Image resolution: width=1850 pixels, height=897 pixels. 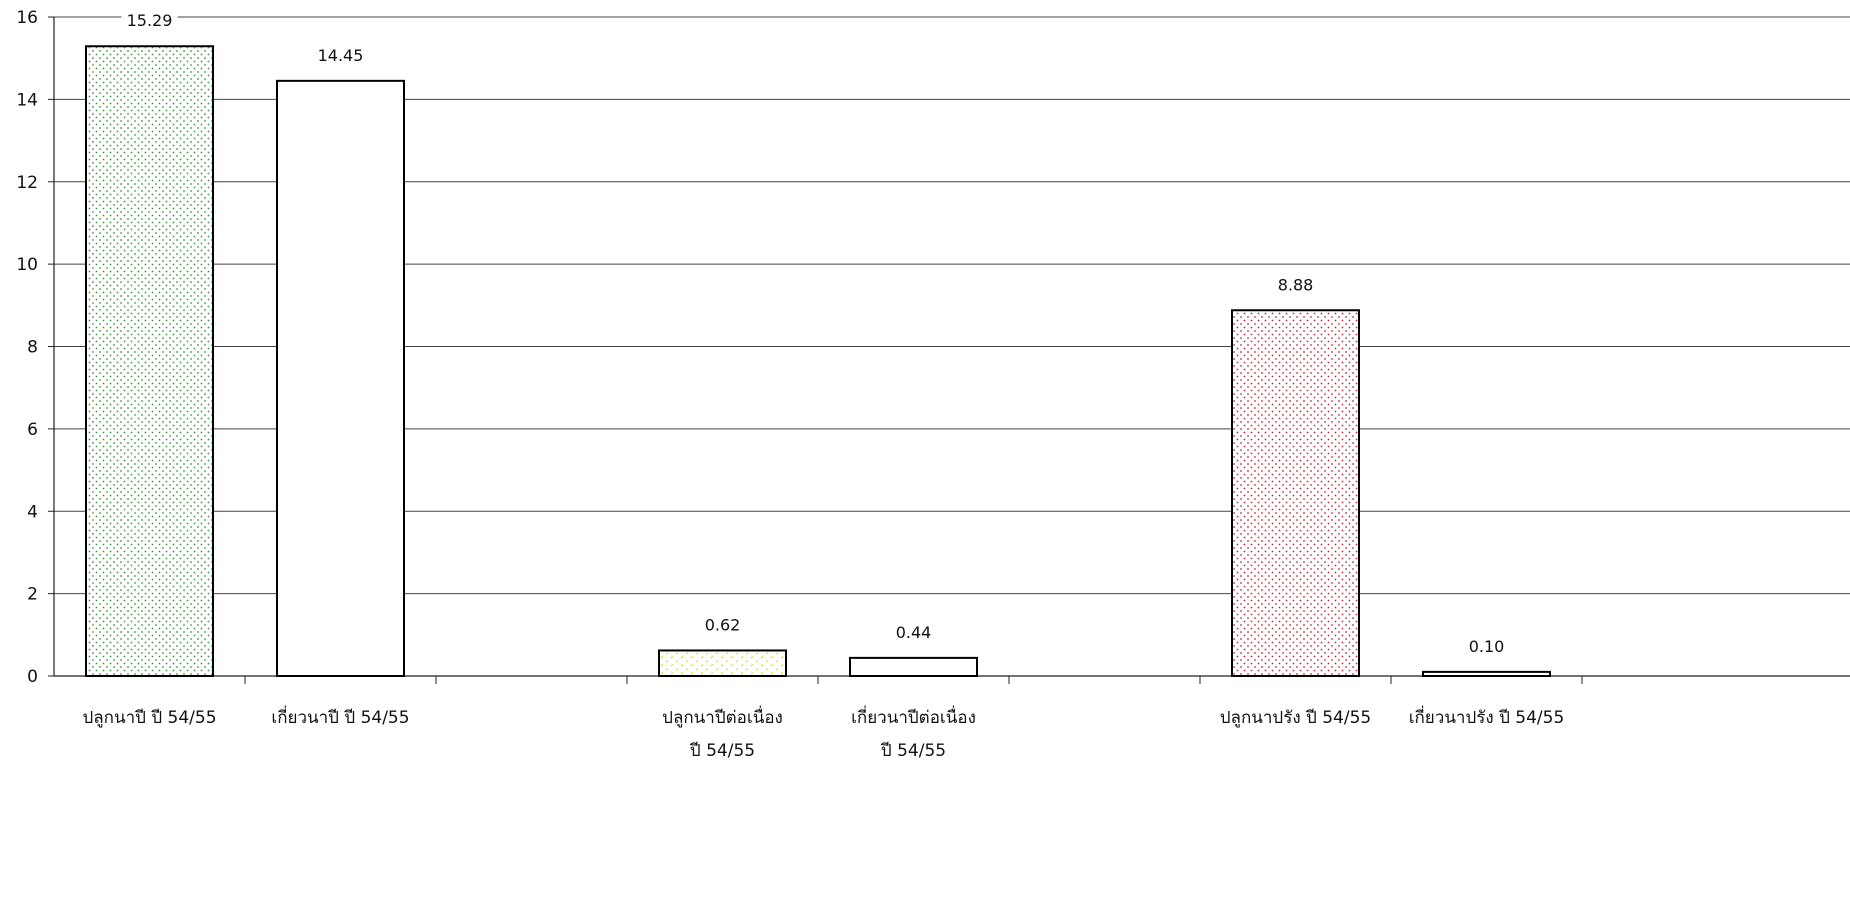 I want to click on category-label: เกี่ยวนาปรัง ปี 54/55, so click(x=1487, y=716).